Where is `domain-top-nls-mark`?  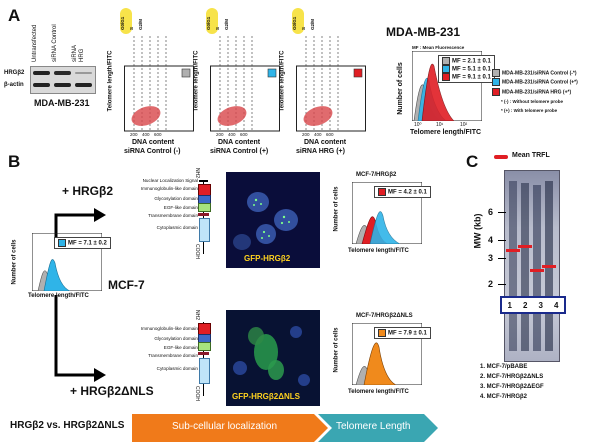
domain-top-nls-mark is located at coordinates (203, 181).